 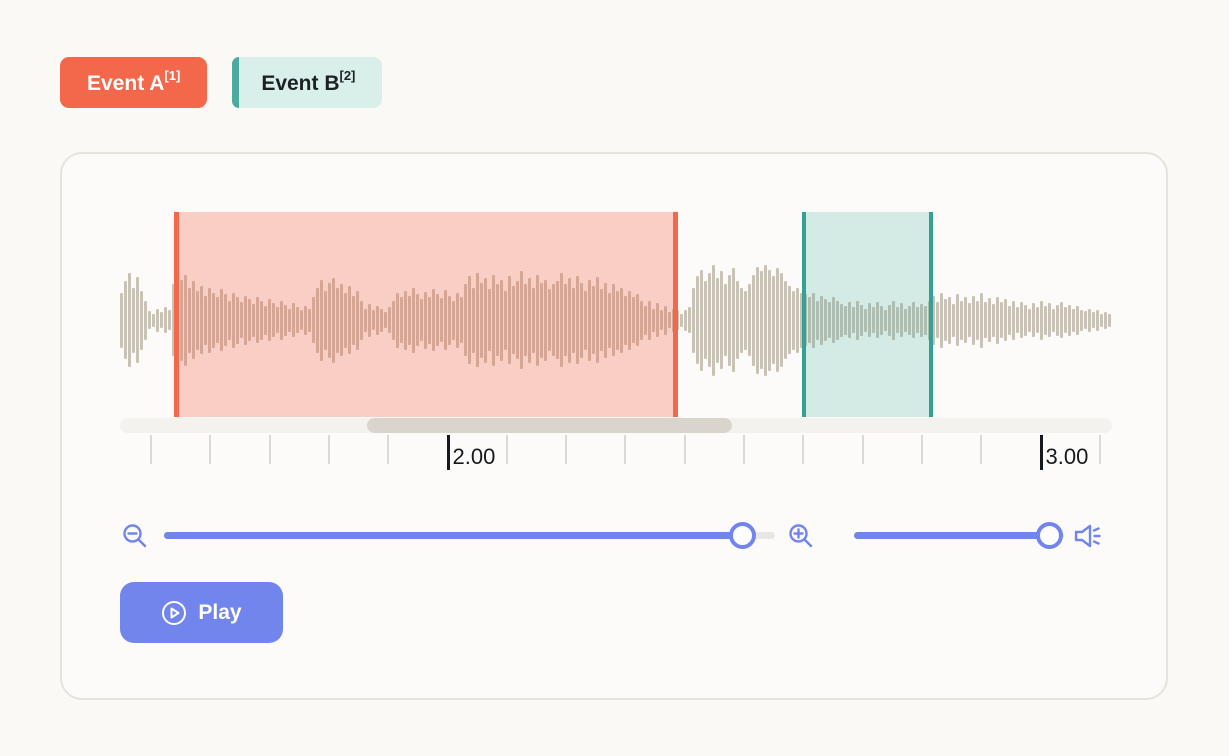 I want to click on event-b-label: Event B[2], so click(x=308, y=81).